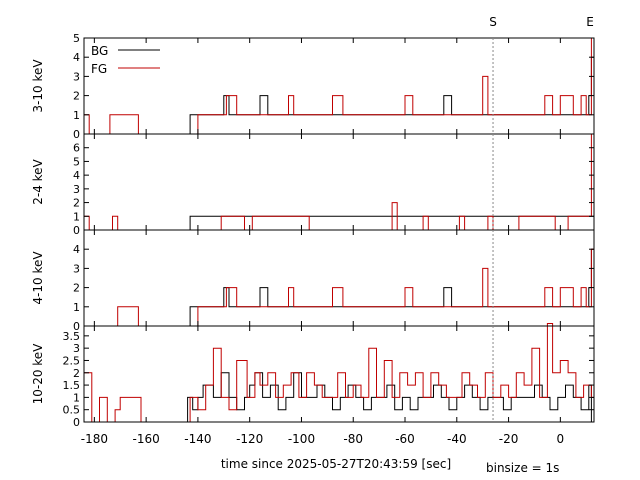 This screenshot has height=480, width=640. What do you see at coordinates (146, 439) in the screenshot?
I see `x-tick-label: -160` at bounding box center [146, 439].